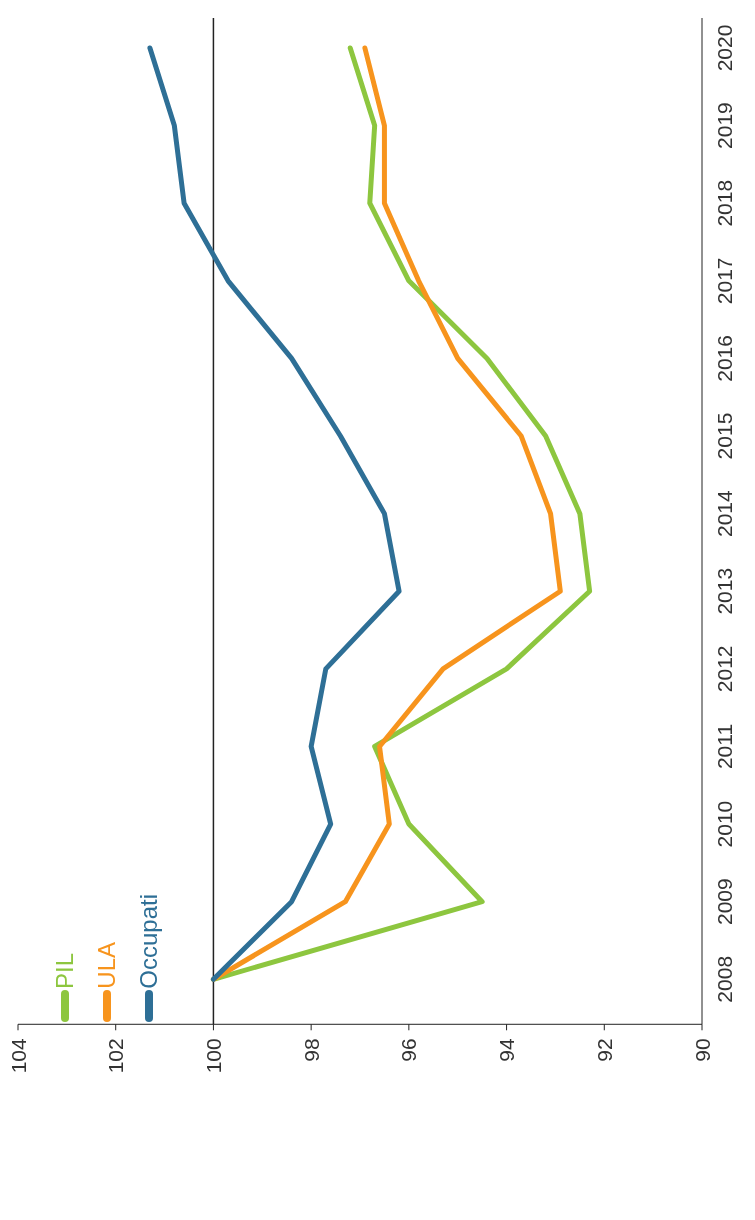 The image size is (755, 1220). What do you see at coordinates (409, 1050) in the screenshot?
I see `x-tick-label: 96` at bounding box center [409, 1050].